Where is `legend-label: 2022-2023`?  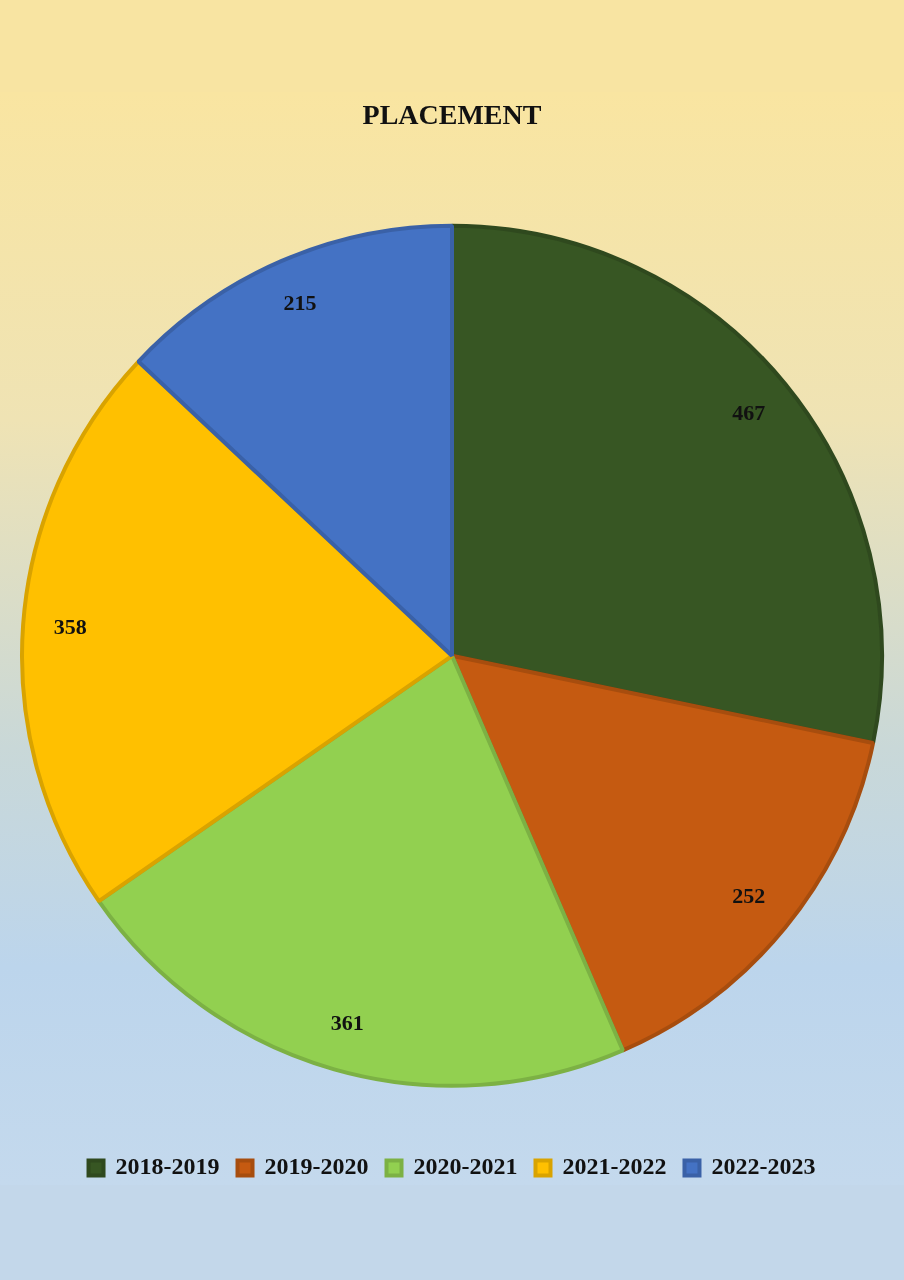
legend-label: 2022-2023 is located at coordinates (763, 1166).